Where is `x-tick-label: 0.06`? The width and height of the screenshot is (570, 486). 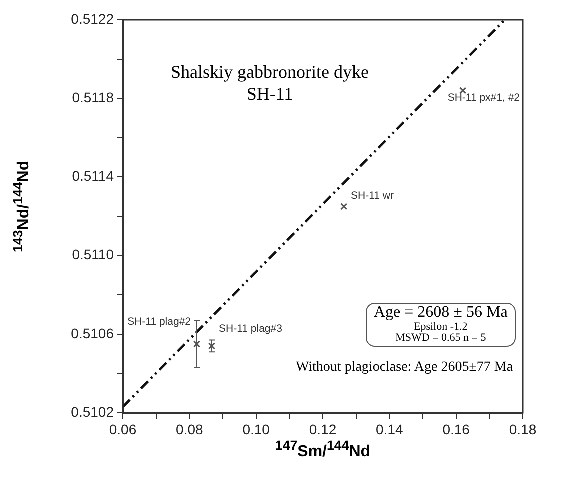 x-tick-label: 0.06 is located at coordinates (123, 429).